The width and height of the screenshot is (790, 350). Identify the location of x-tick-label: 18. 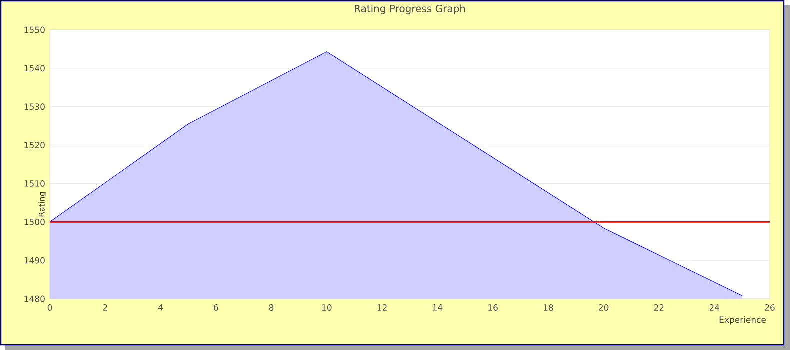
(549, 307).